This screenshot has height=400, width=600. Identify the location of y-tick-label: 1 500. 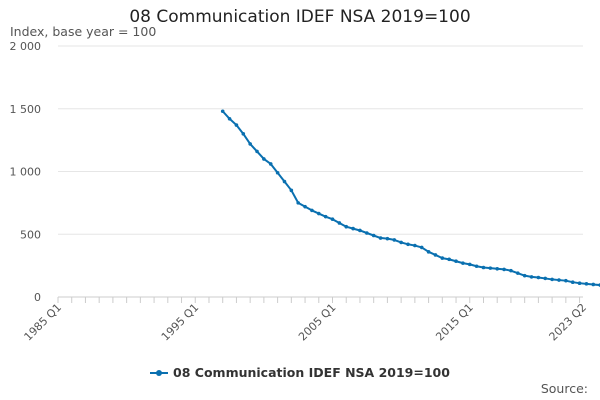
(26, 109).